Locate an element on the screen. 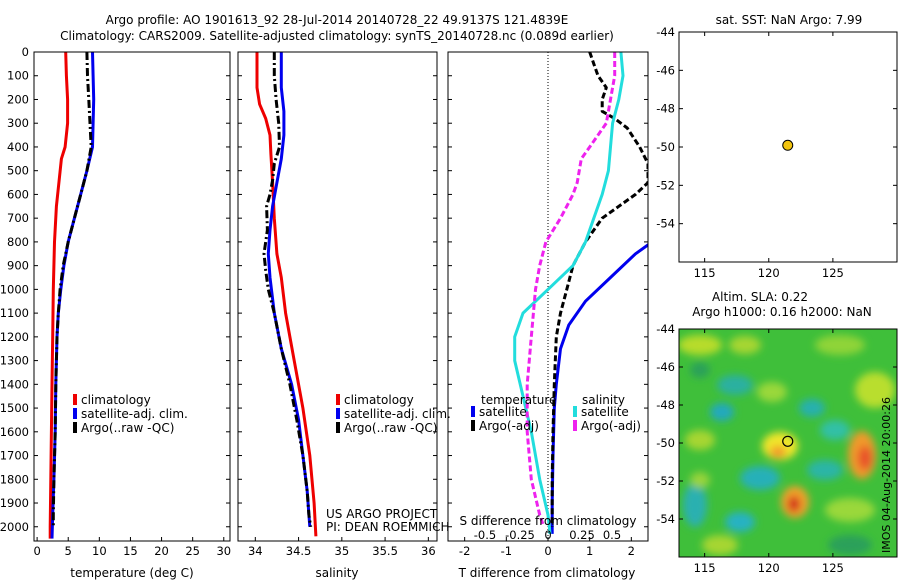 This screenshot has width=900, height=580. sal-xtick-label-0: 34 is located at coordinates (255, 551).